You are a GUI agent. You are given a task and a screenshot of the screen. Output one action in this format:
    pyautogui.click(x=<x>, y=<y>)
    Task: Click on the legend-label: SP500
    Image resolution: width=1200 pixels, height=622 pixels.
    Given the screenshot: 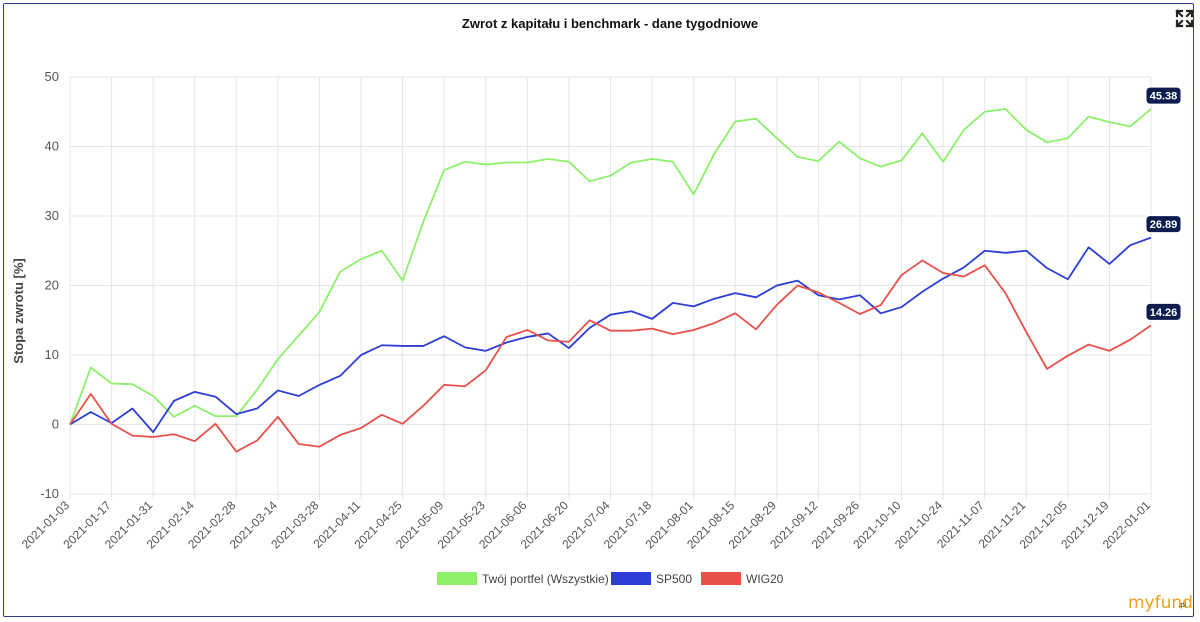 What is the action you would take?
    pyautogui.click(x=674, y=579)
    